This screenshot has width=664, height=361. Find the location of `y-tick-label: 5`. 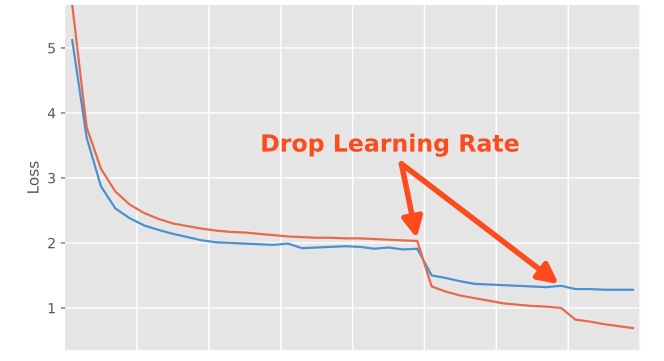

y-tick-label: 5 is located at coordinates (51, 48).